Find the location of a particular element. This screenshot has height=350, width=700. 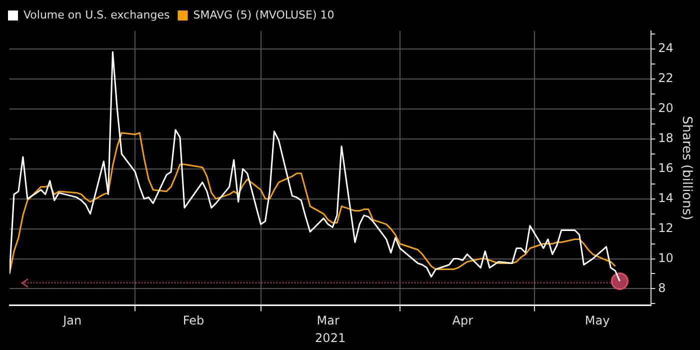

y-tick-label: 24 is located at coordinates (666, 48).